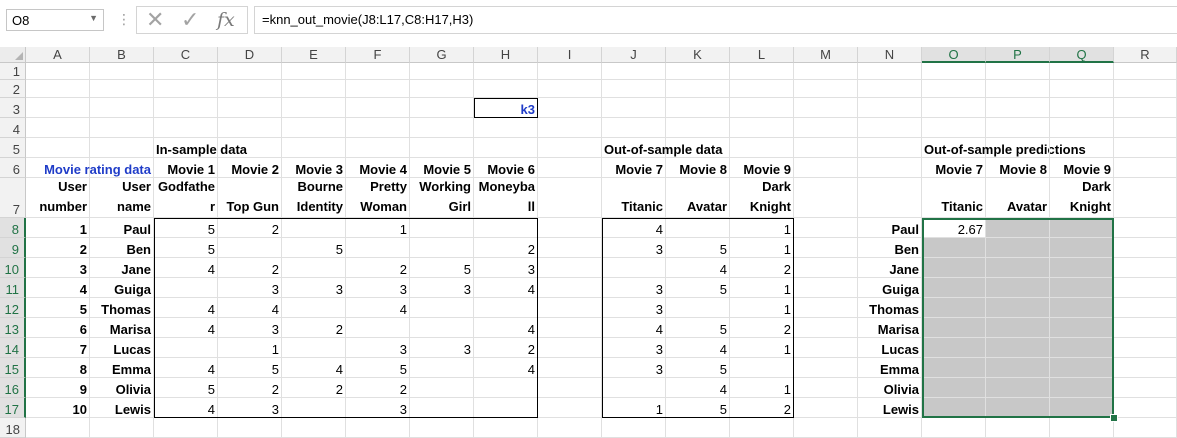 The height and width of the screenshot is (438, 1177). What do you see at coordinates (314, 228) in the screenshot?
I see `cell-e8` at bounding box center [314, 228].